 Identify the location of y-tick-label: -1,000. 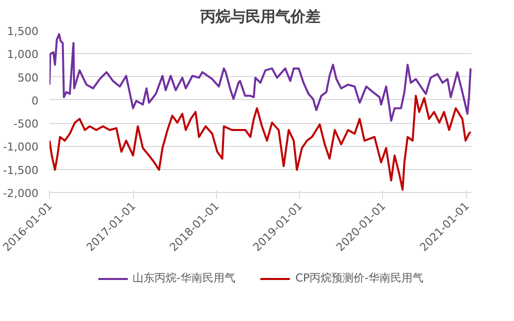
(21, 147).